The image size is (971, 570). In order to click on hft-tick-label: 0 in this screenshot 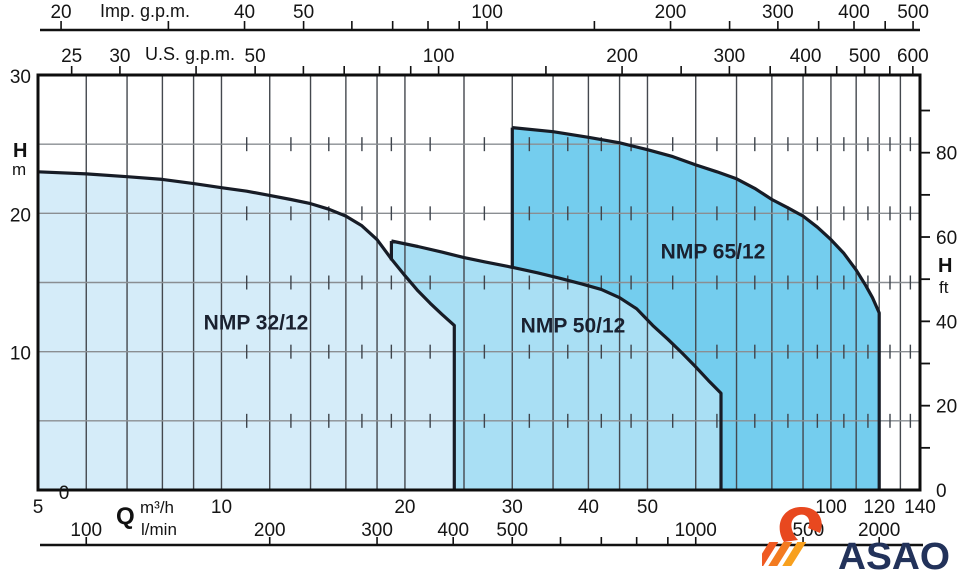, I will do `click(941, 491)`.